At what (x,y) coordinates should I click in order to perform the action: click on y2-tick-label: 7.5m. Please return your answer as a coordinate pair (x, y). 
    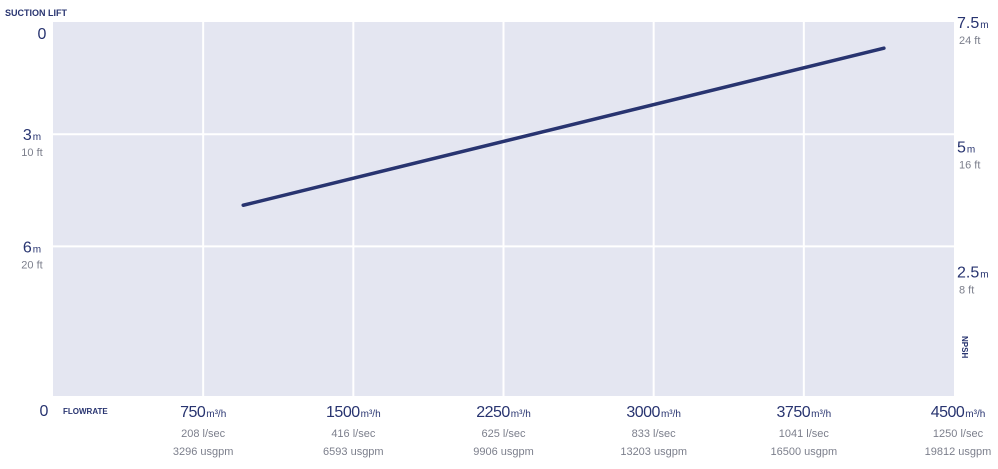
    Looking at the image, I should click on (973, 23).